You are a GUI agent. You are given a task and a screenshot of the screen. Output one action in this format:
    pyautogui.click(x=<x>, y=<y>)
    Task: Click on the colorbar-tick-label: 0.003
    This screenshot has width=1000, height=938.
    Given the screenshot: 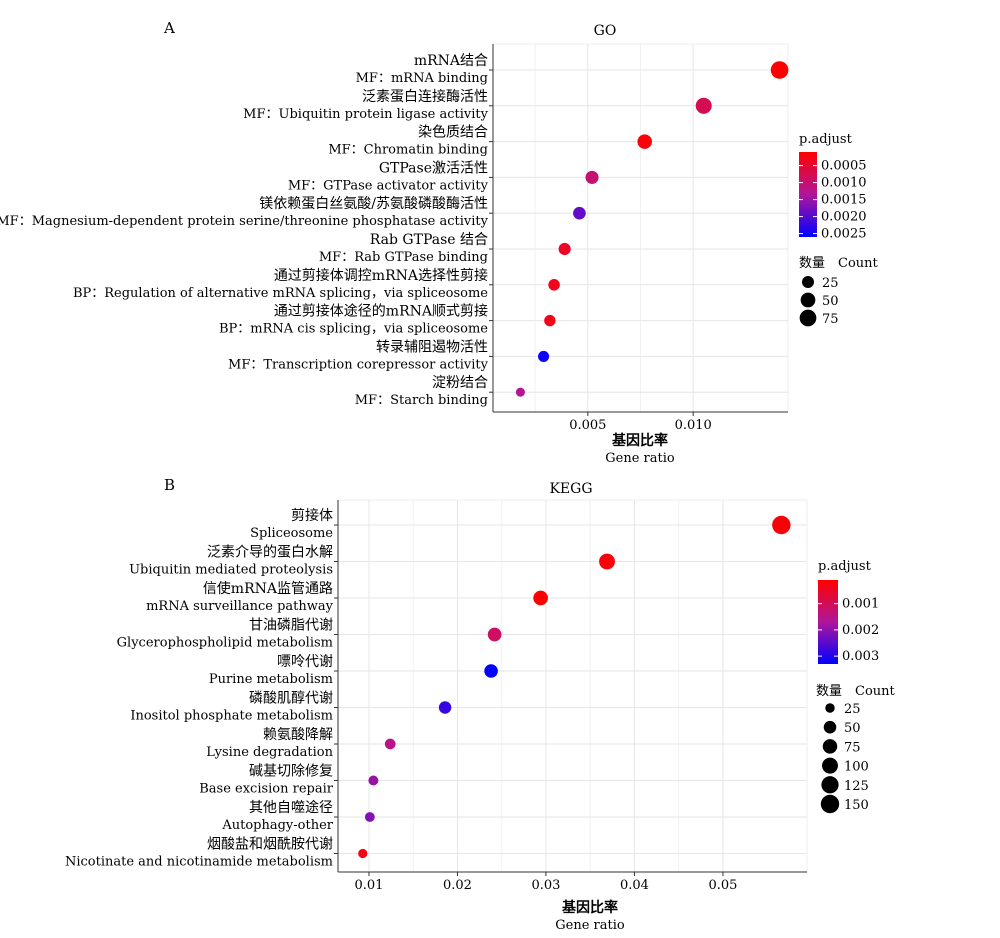 What is the action you would take?
    pyautogui.click(x=860, y=656)
    